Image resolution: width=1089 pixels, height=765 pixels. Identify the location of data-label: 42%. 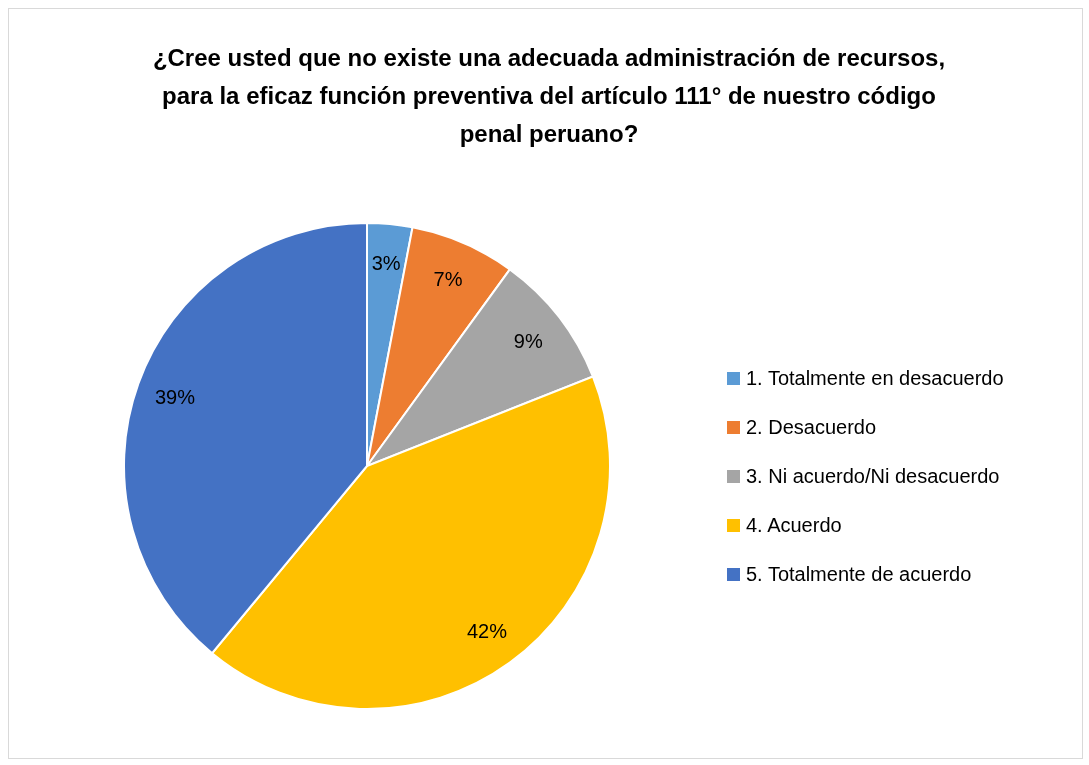
(487, 631).